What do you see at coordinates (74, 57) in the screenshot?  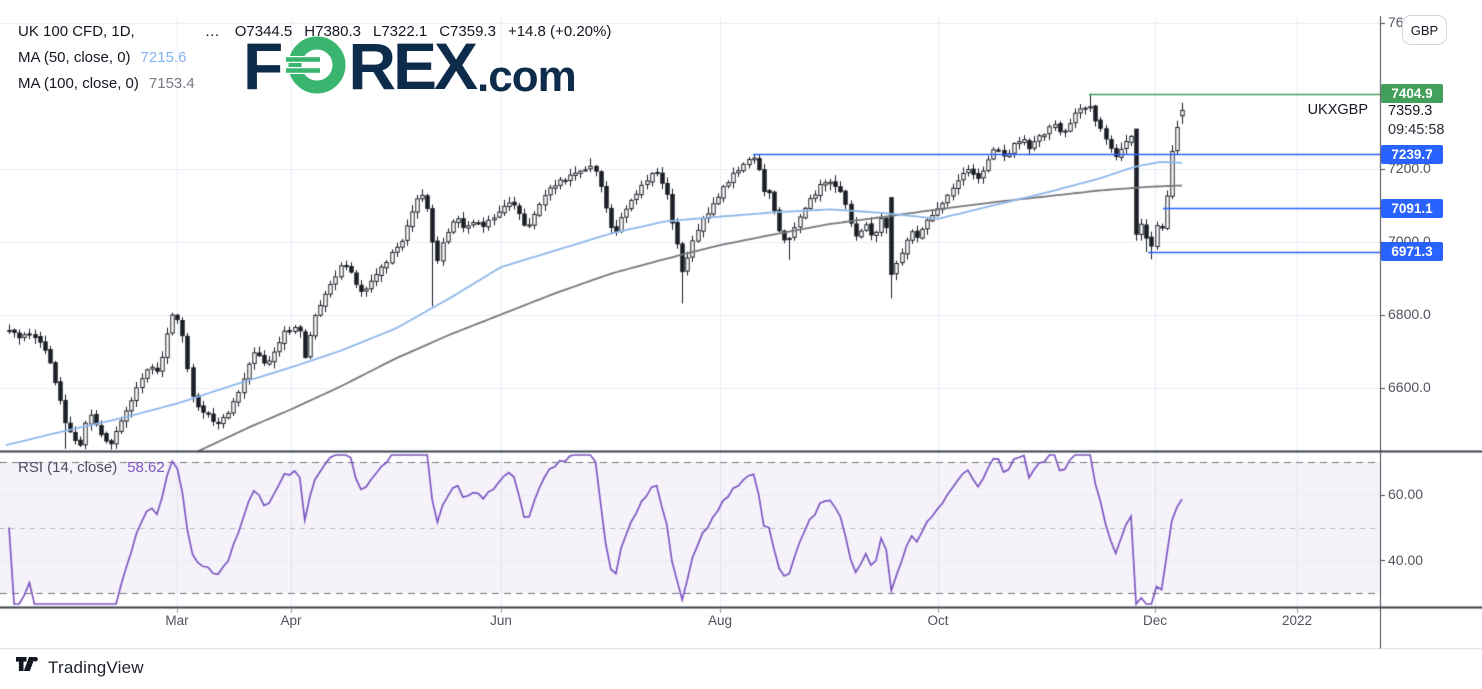 I see `ma50-label: MA (50, close, 0)` at bounding box center [74, 57].